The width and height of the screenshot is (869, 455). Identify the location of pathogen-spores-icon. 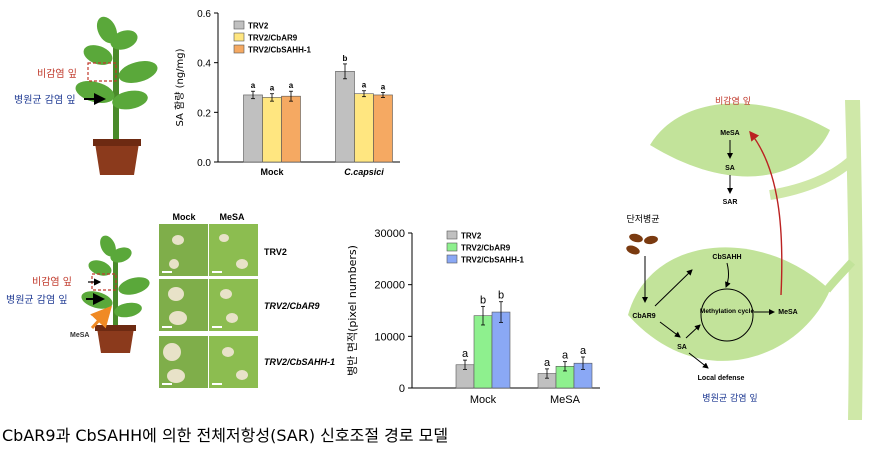
(642, 244).